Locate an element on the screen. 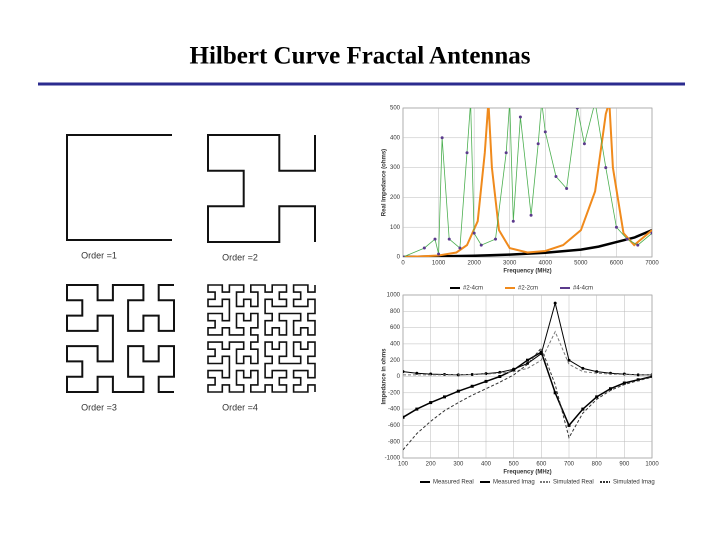  y-tick-label: 500 is located at coordinates (395, 109).